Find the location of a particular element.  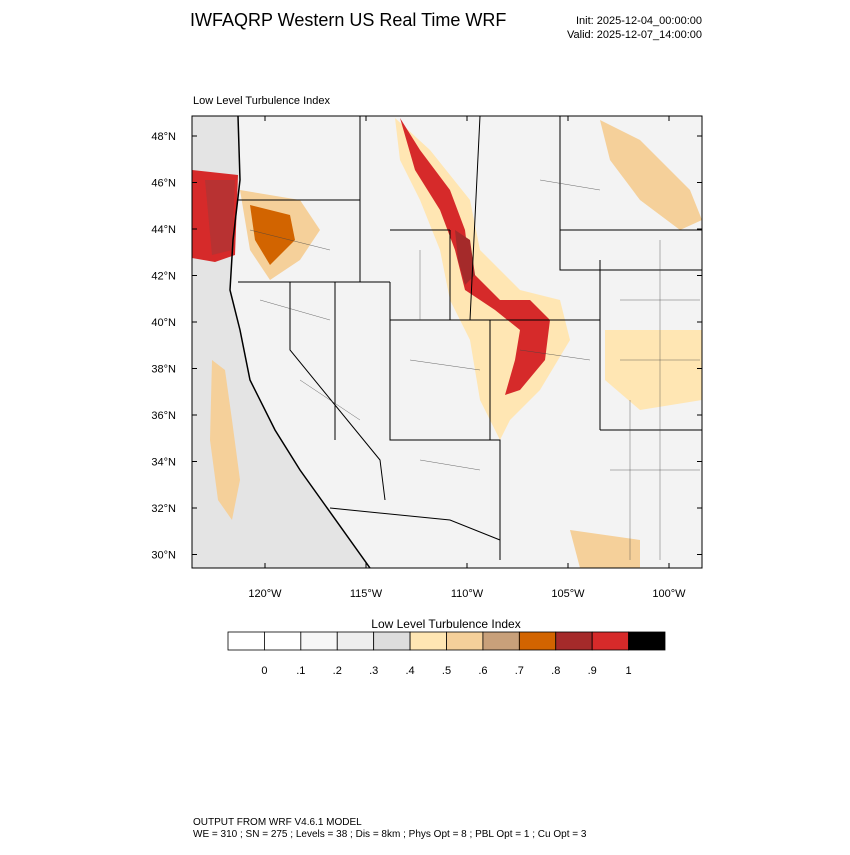

lat-label: 32°N is located at coordinates (163, 509).